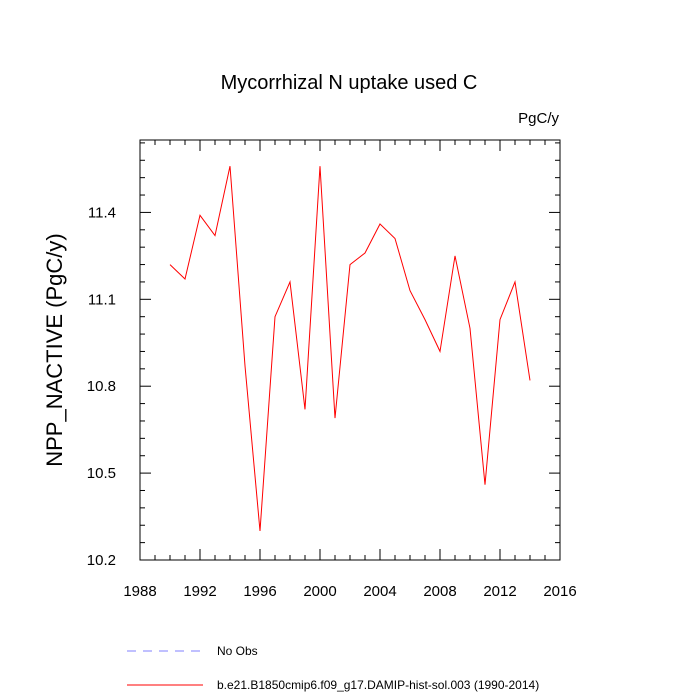 This screenshot has width=700, height=700. I want to click on y-tick-label: 10.5, so click(101, 473).